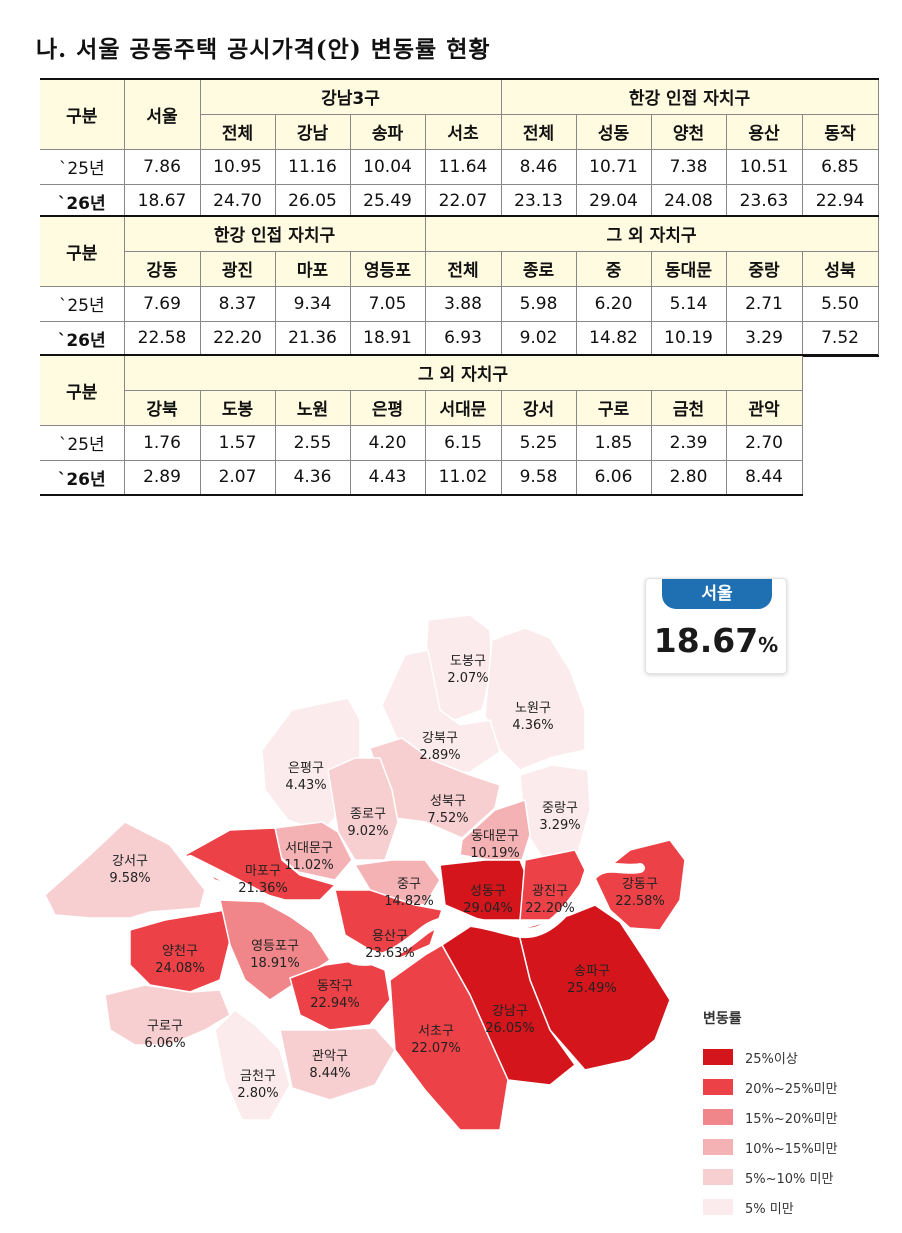 The image size is (902, 1233). I want to click on district-value-mapo: 21.36%, so click(263, 888).